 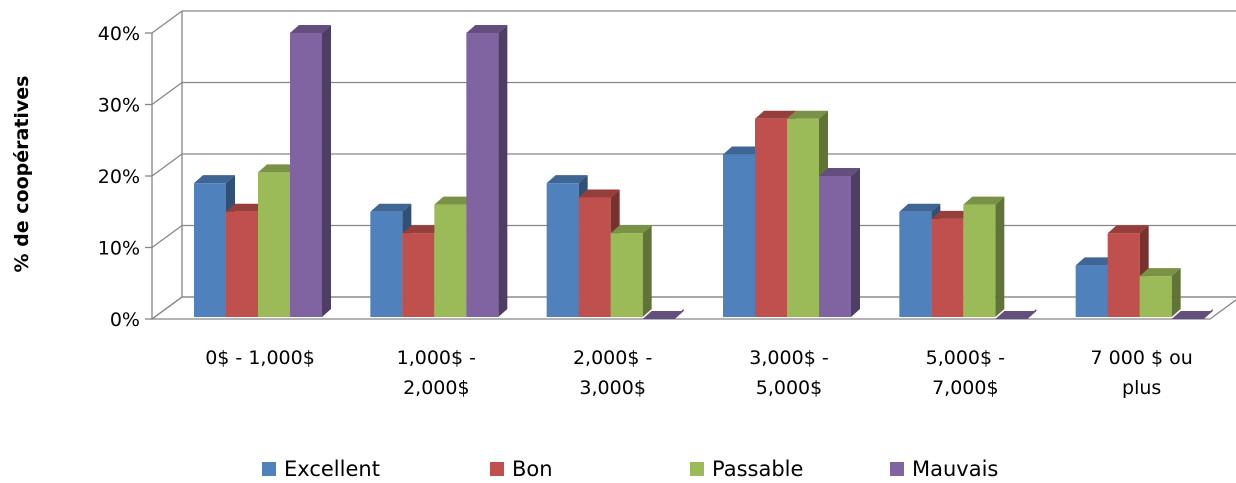 I want to click on category-label: 5,000$ -7,000$, so click(x=965, y=373).